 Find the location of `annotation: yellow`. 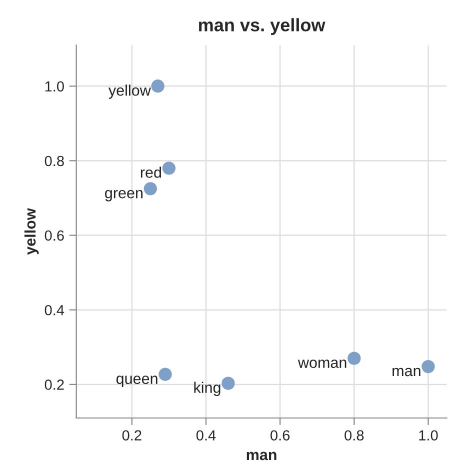

annotation: yellow is located at coordinates (129, 91).